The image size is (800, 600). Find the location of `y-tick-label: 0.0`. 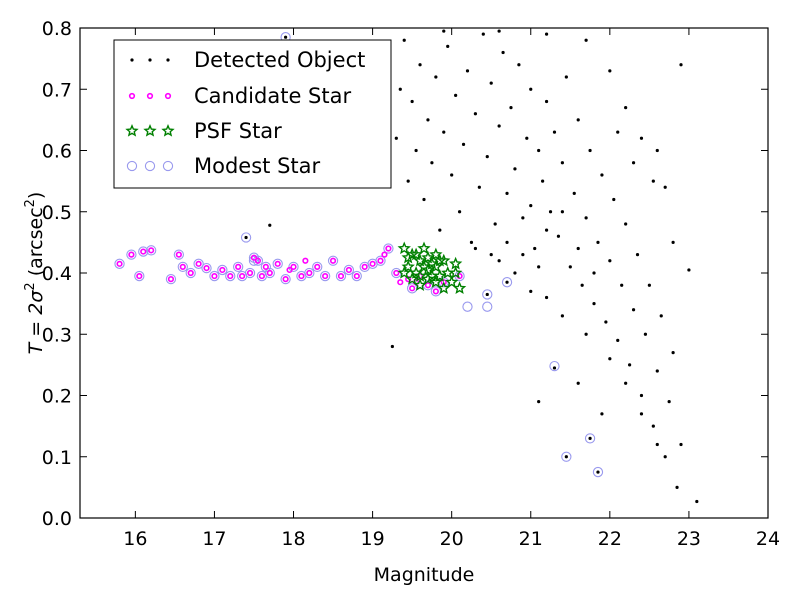

y-tick-label: 0.0 is located at coordinates (57, 519).